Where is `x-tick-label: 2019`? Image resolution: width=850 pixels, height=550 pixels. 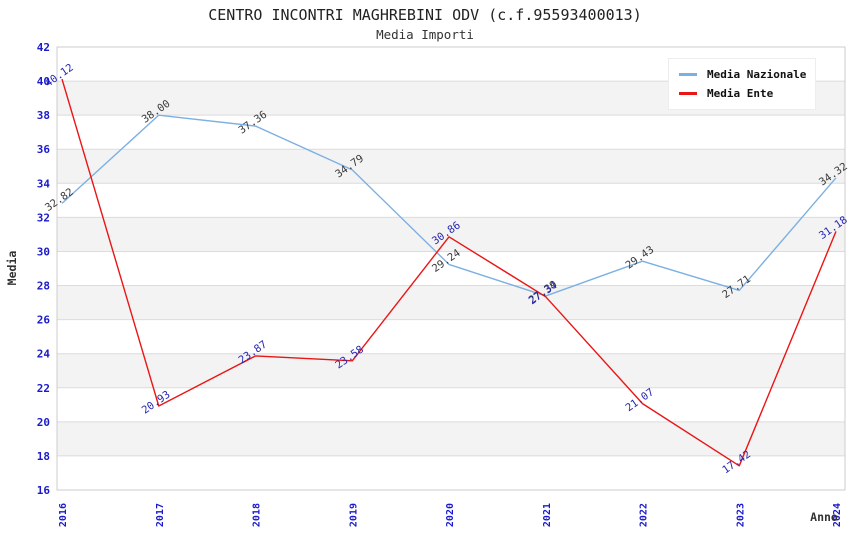 x-tick-label: 2019 is located at coordinates (353, 515).